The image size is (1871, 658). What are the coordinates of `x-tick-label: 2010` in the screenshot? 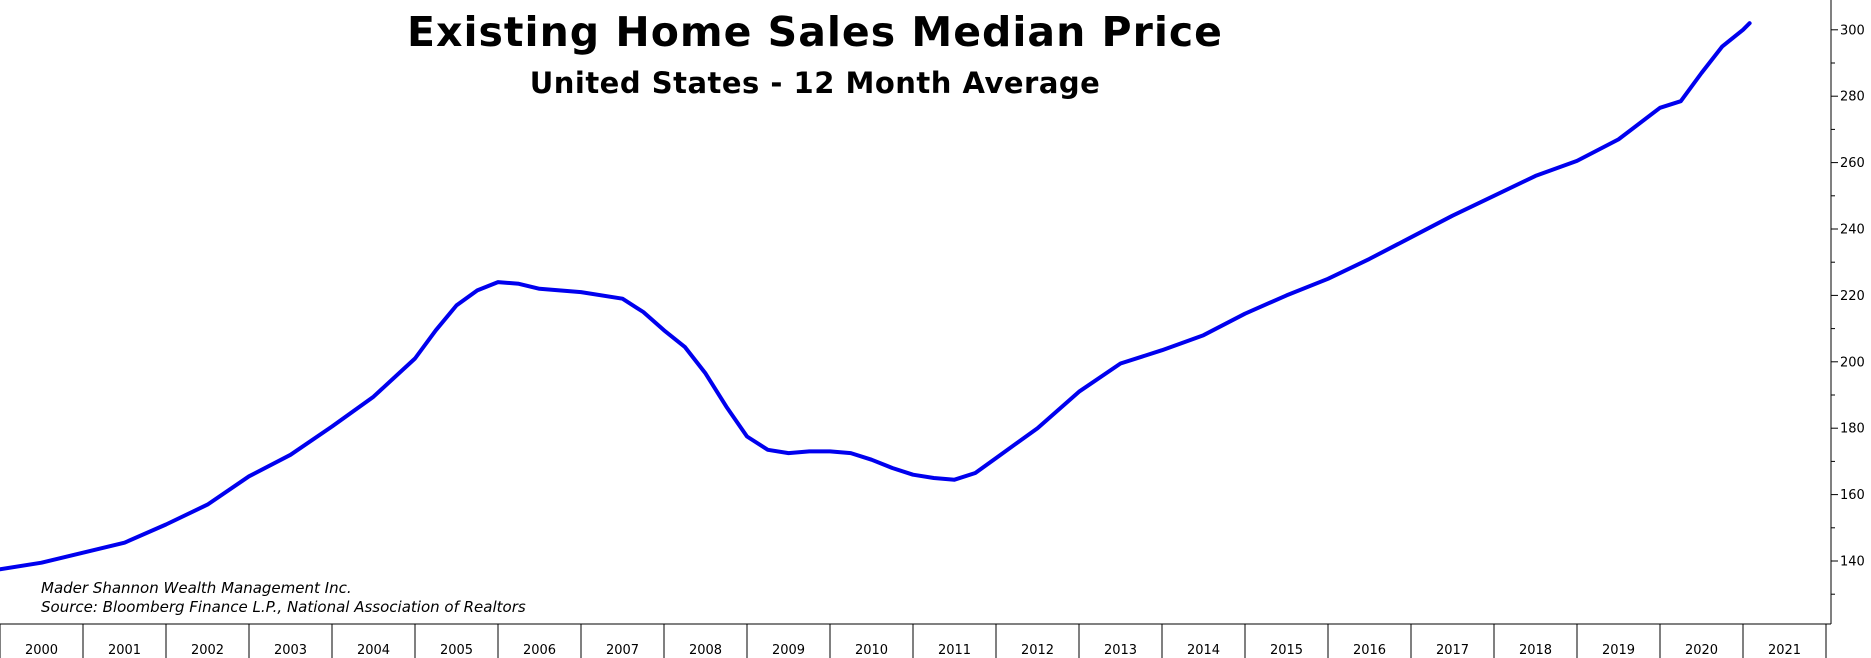 It's located at (871, 650).